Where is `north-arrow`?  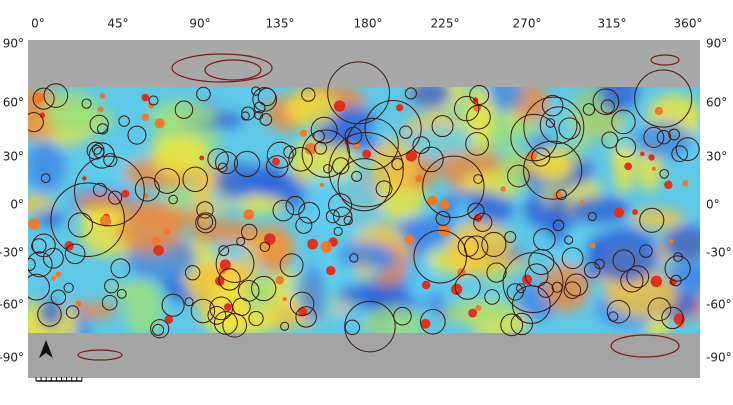
north-arrow is located at coordinates (46, 349).